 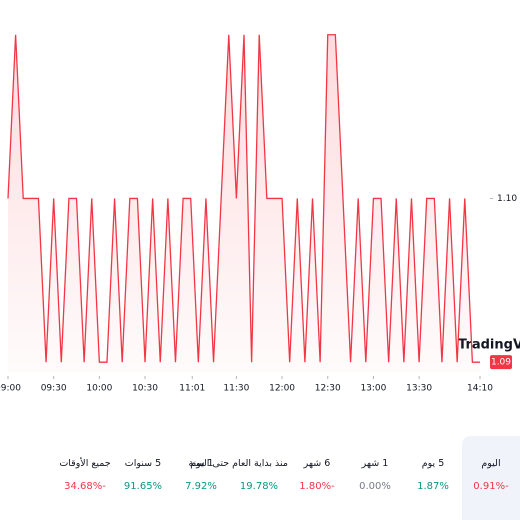 I want to click on period-tab: 1 سنة 7.92%, so click(x=201, y=478).